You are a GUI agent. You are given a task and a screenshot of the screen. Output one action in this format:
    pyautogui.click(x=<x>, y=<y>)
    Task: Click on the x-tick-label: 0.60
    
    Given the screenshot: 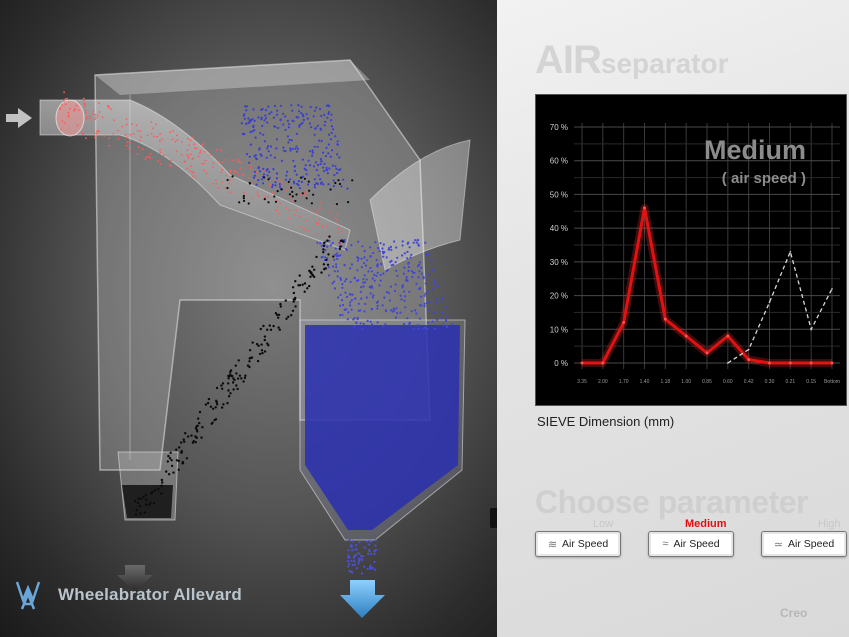 What is the action you would take?
    pyautogui.click(x=728, y=382)
    